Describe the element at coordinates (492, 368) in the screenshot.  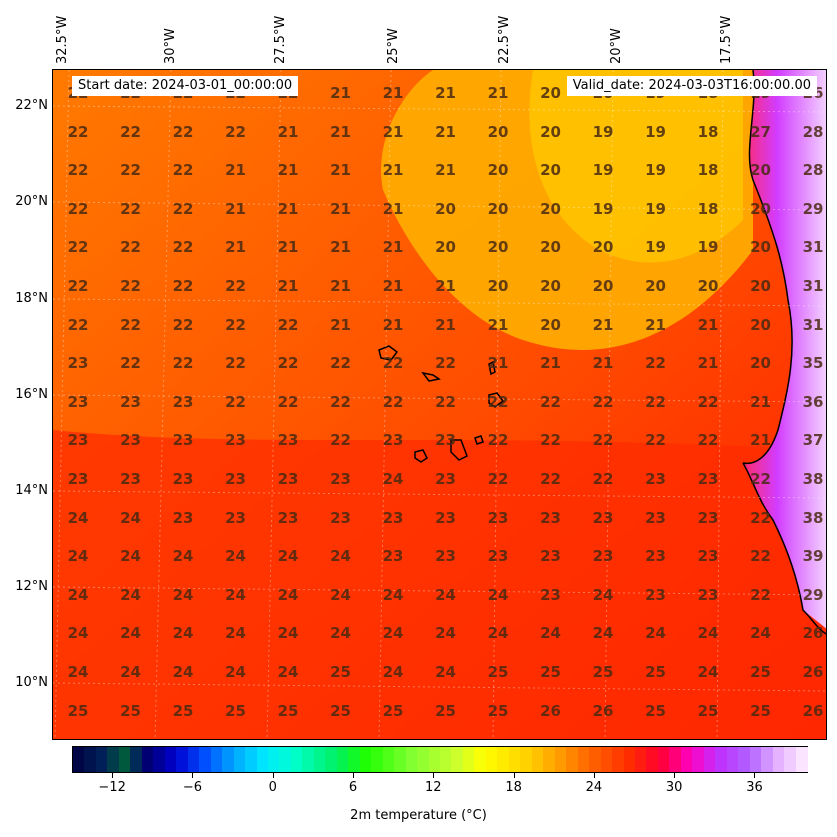
I see `island-sal` at that location.